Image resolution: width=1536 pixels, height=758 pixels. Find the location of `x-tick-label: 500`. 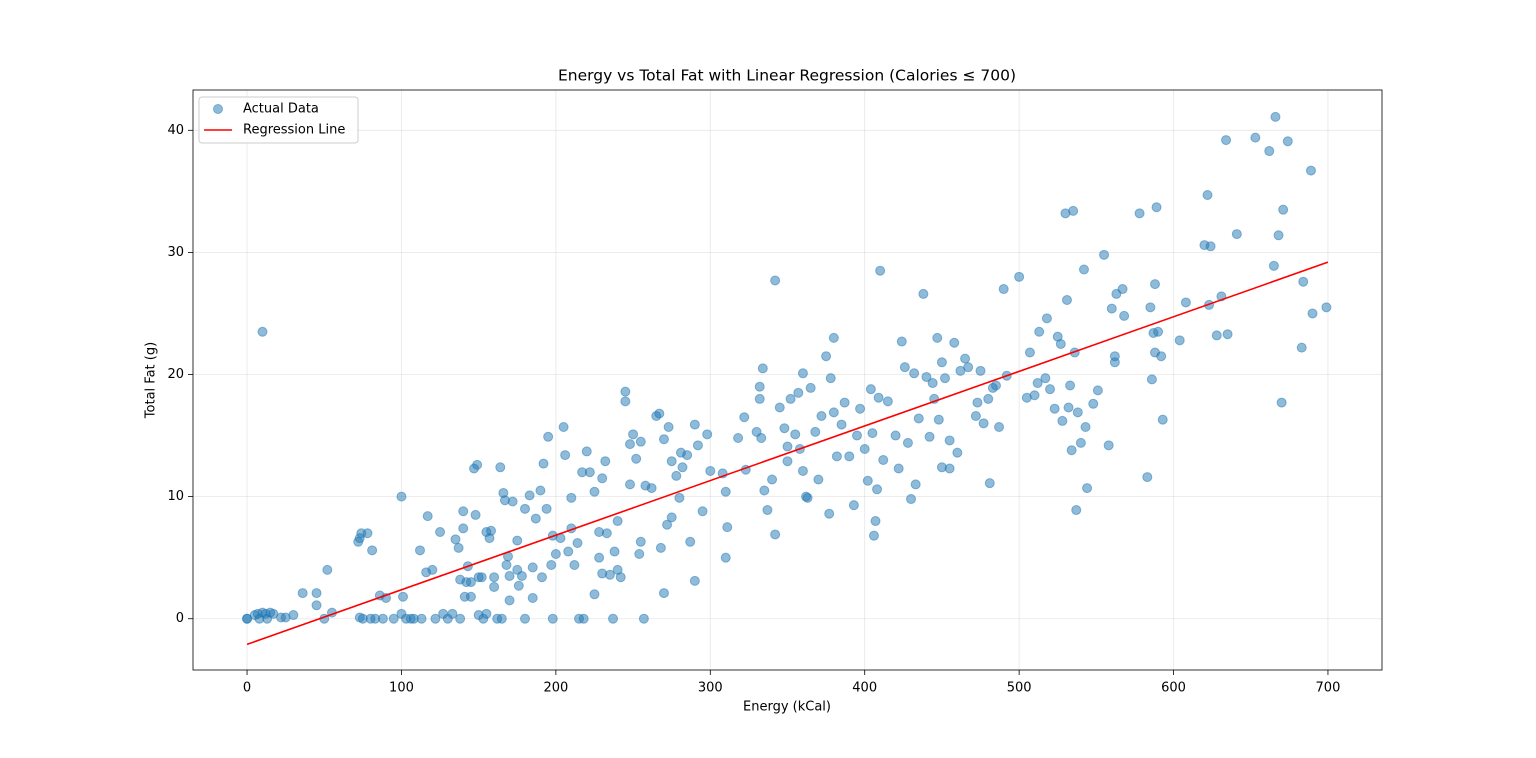

x-tick-label: 500 is located at coordinates (1019, 688).